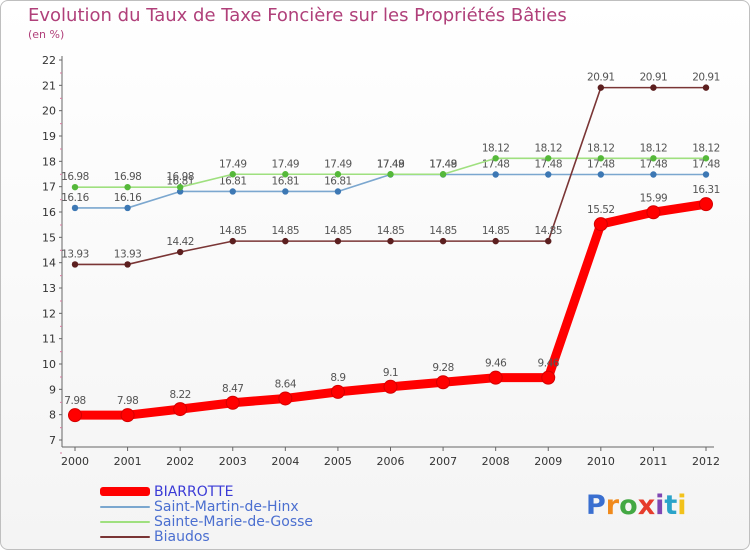 The width and height of the screenshot is (750, 550). I want to click on legend-label: BIARROTTE, so click(194, 491).